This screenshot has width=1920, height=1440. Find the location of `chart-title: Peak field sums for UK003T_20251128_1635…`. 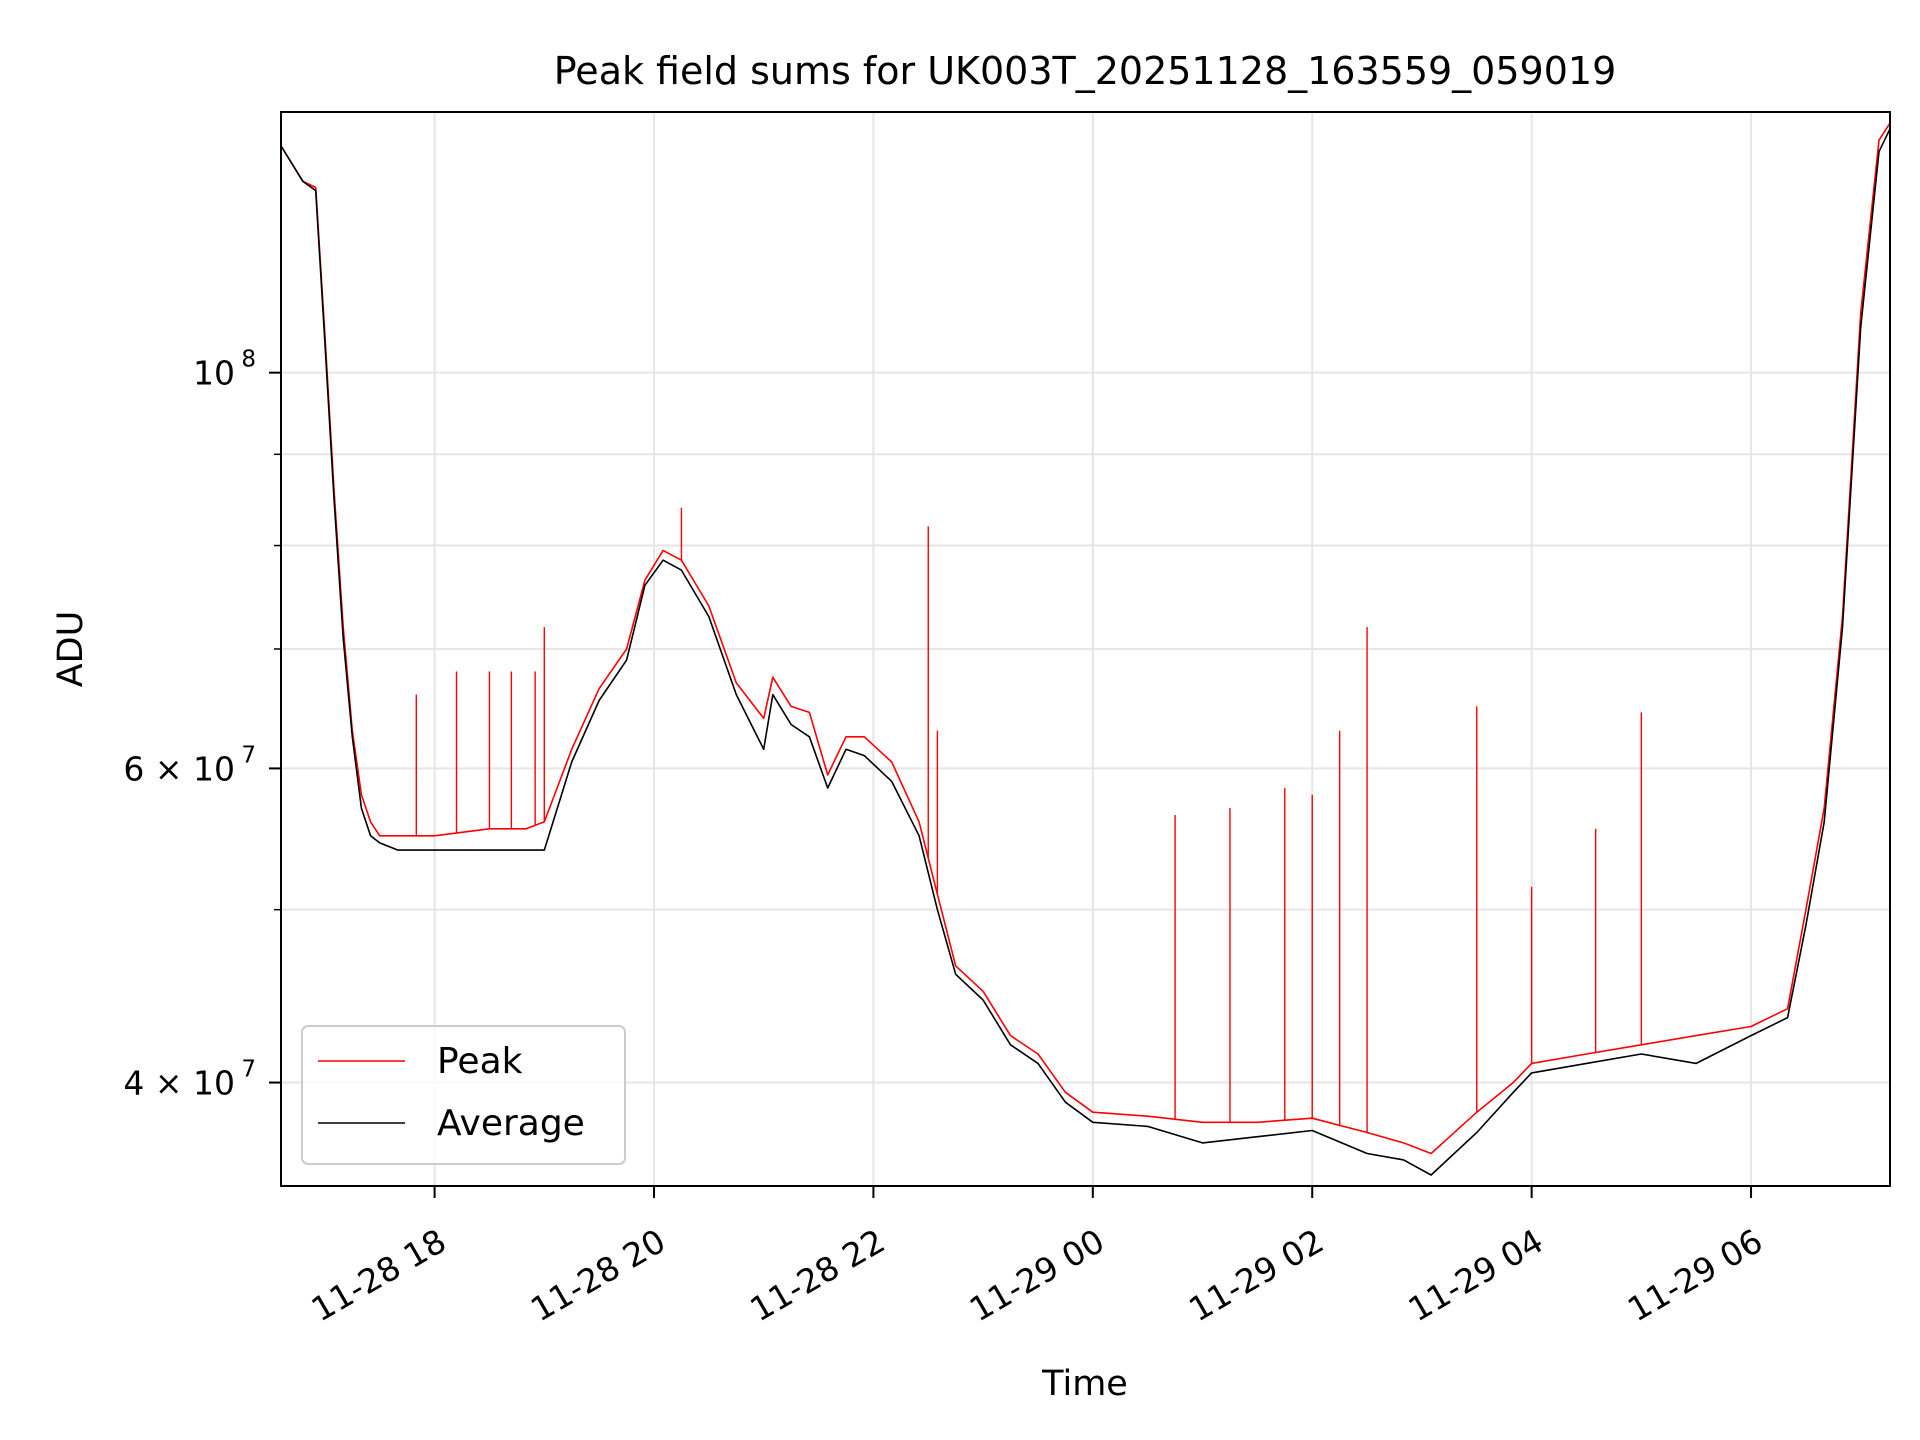

chart-title: Peak field sums for UK003T_20251128_1635… is located at coordinates (1085, 71).